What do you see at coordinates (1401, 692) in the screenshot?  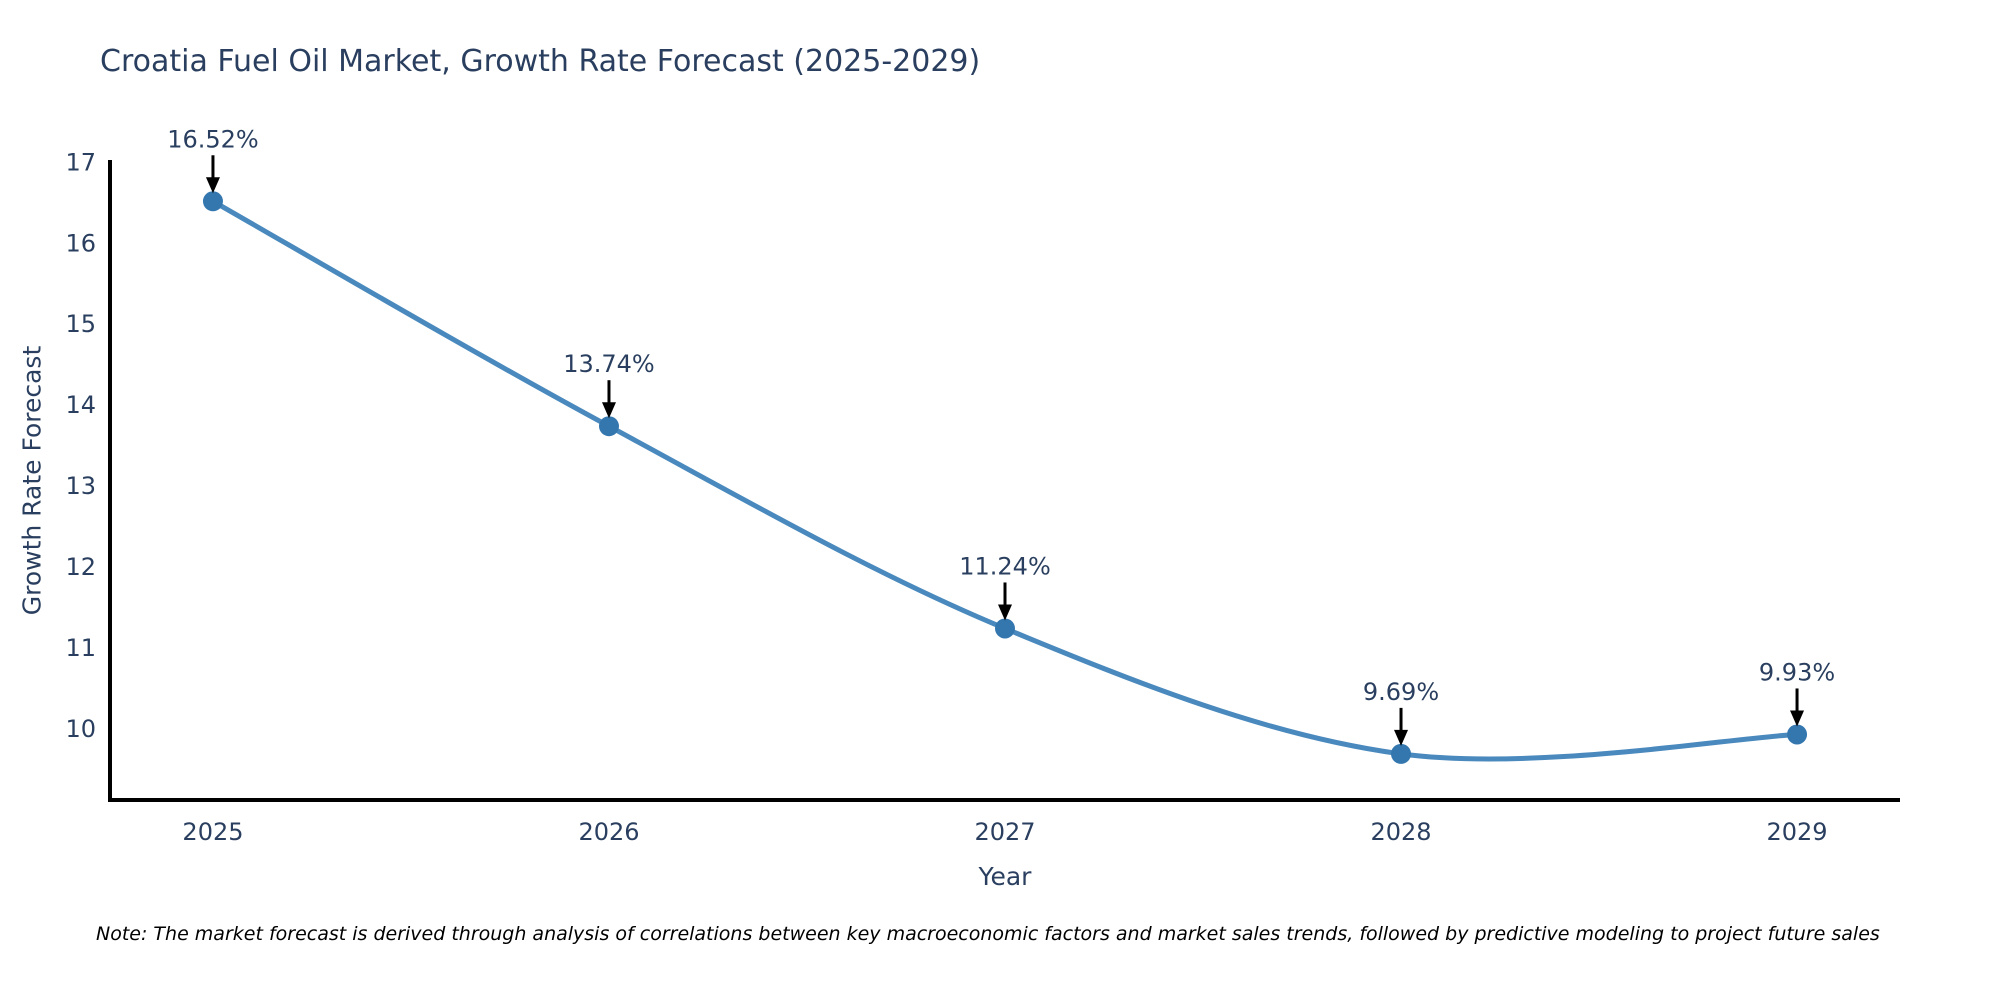 I see `annotation-label: 9.69%` at bounding box center [1401, 692].